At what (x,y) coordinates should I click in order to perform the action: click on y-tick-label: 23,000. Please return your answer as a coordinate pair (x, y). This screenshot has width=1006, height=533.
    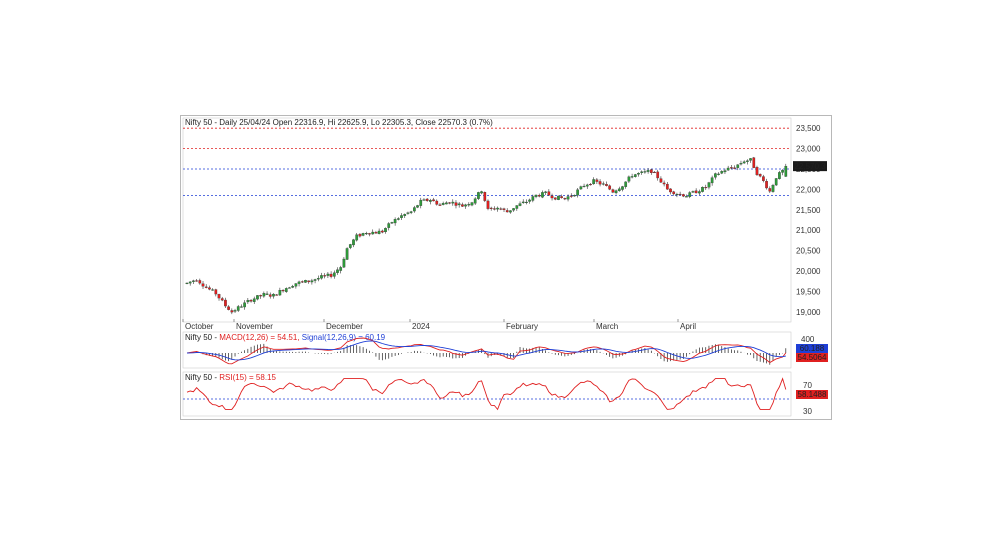
    Looking at the image, I should click on (808, 149).